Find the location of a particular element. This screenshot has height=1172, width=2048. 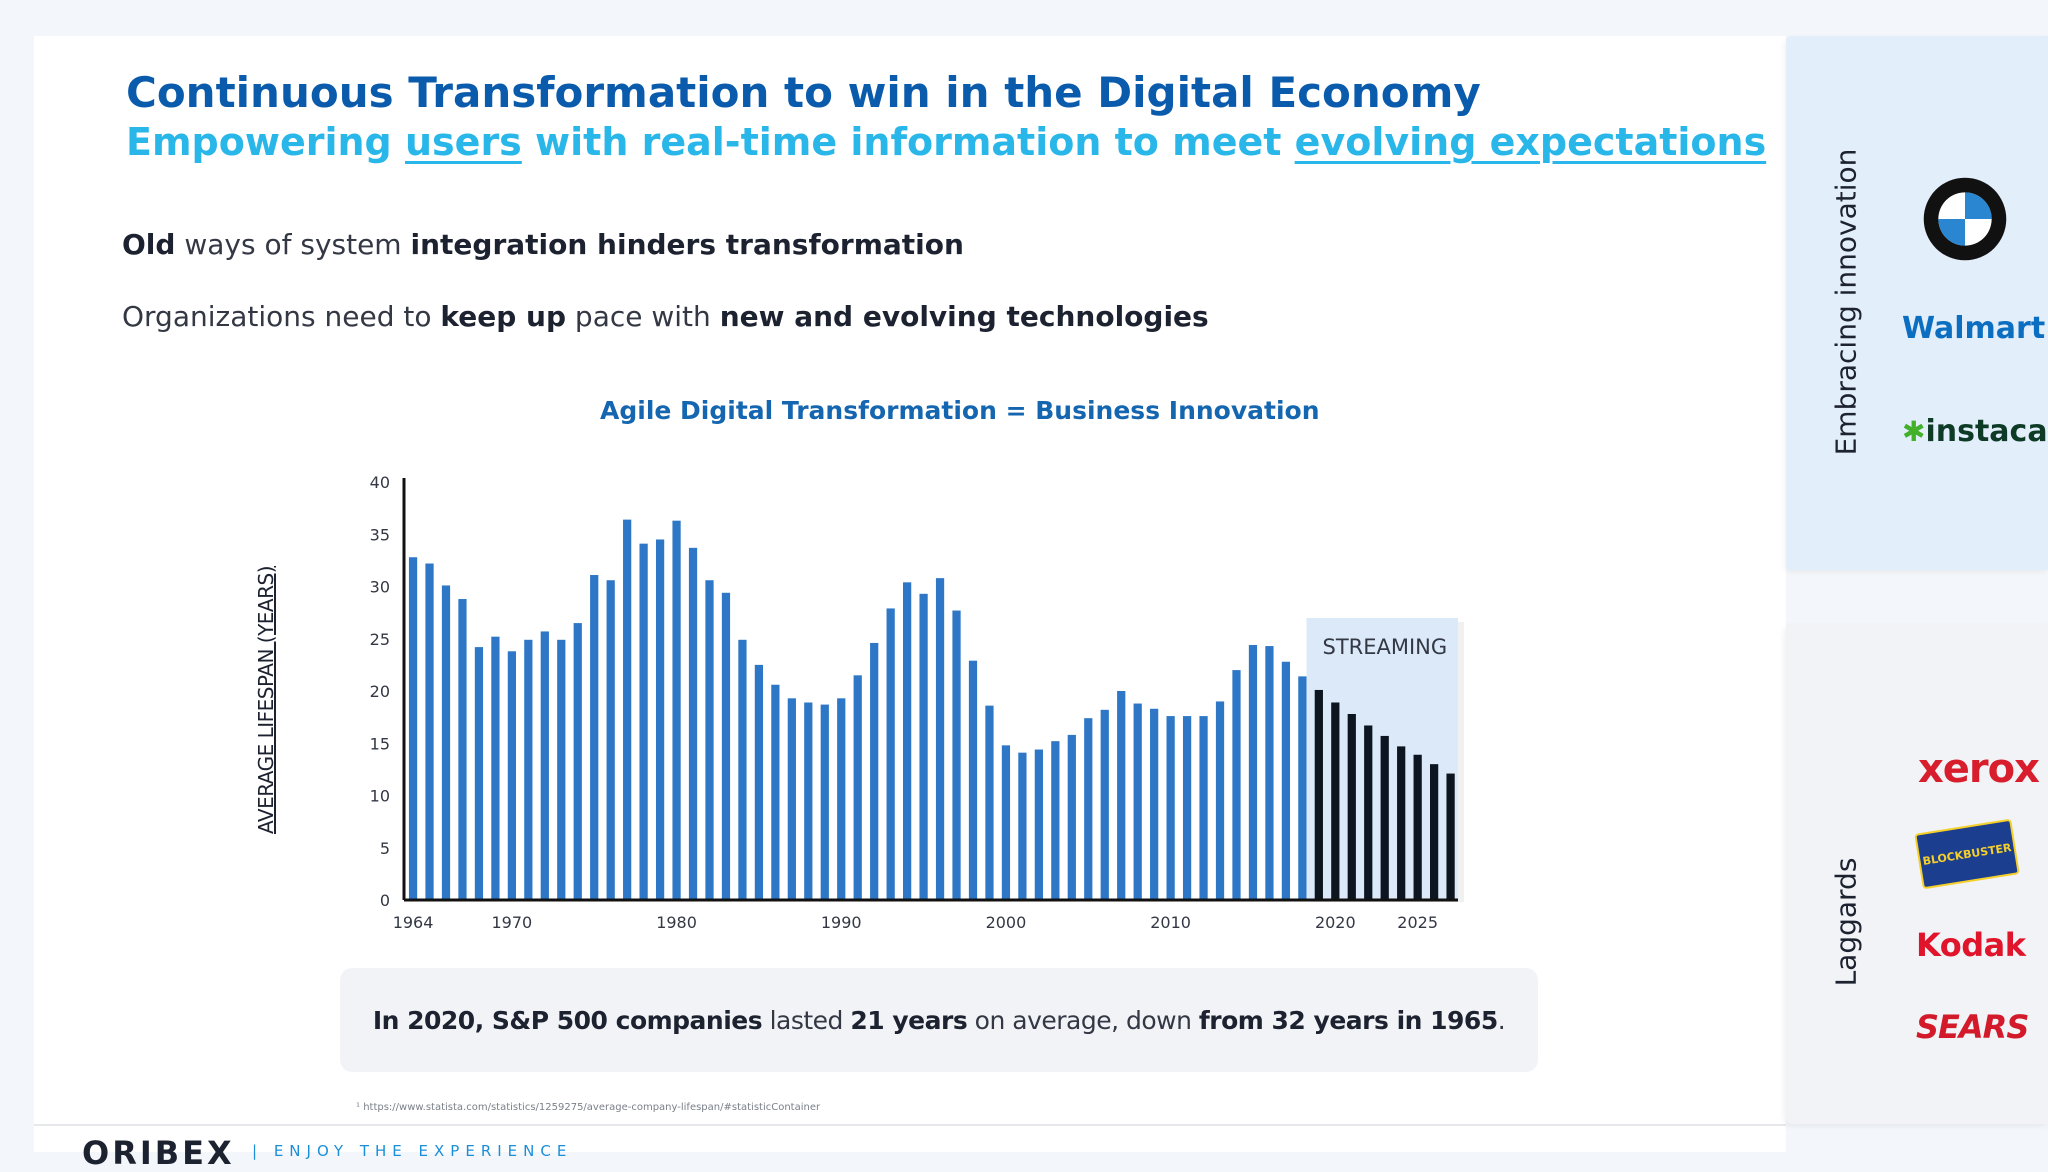

xerox-logo: xerox is located at coordinates (1979, 769).